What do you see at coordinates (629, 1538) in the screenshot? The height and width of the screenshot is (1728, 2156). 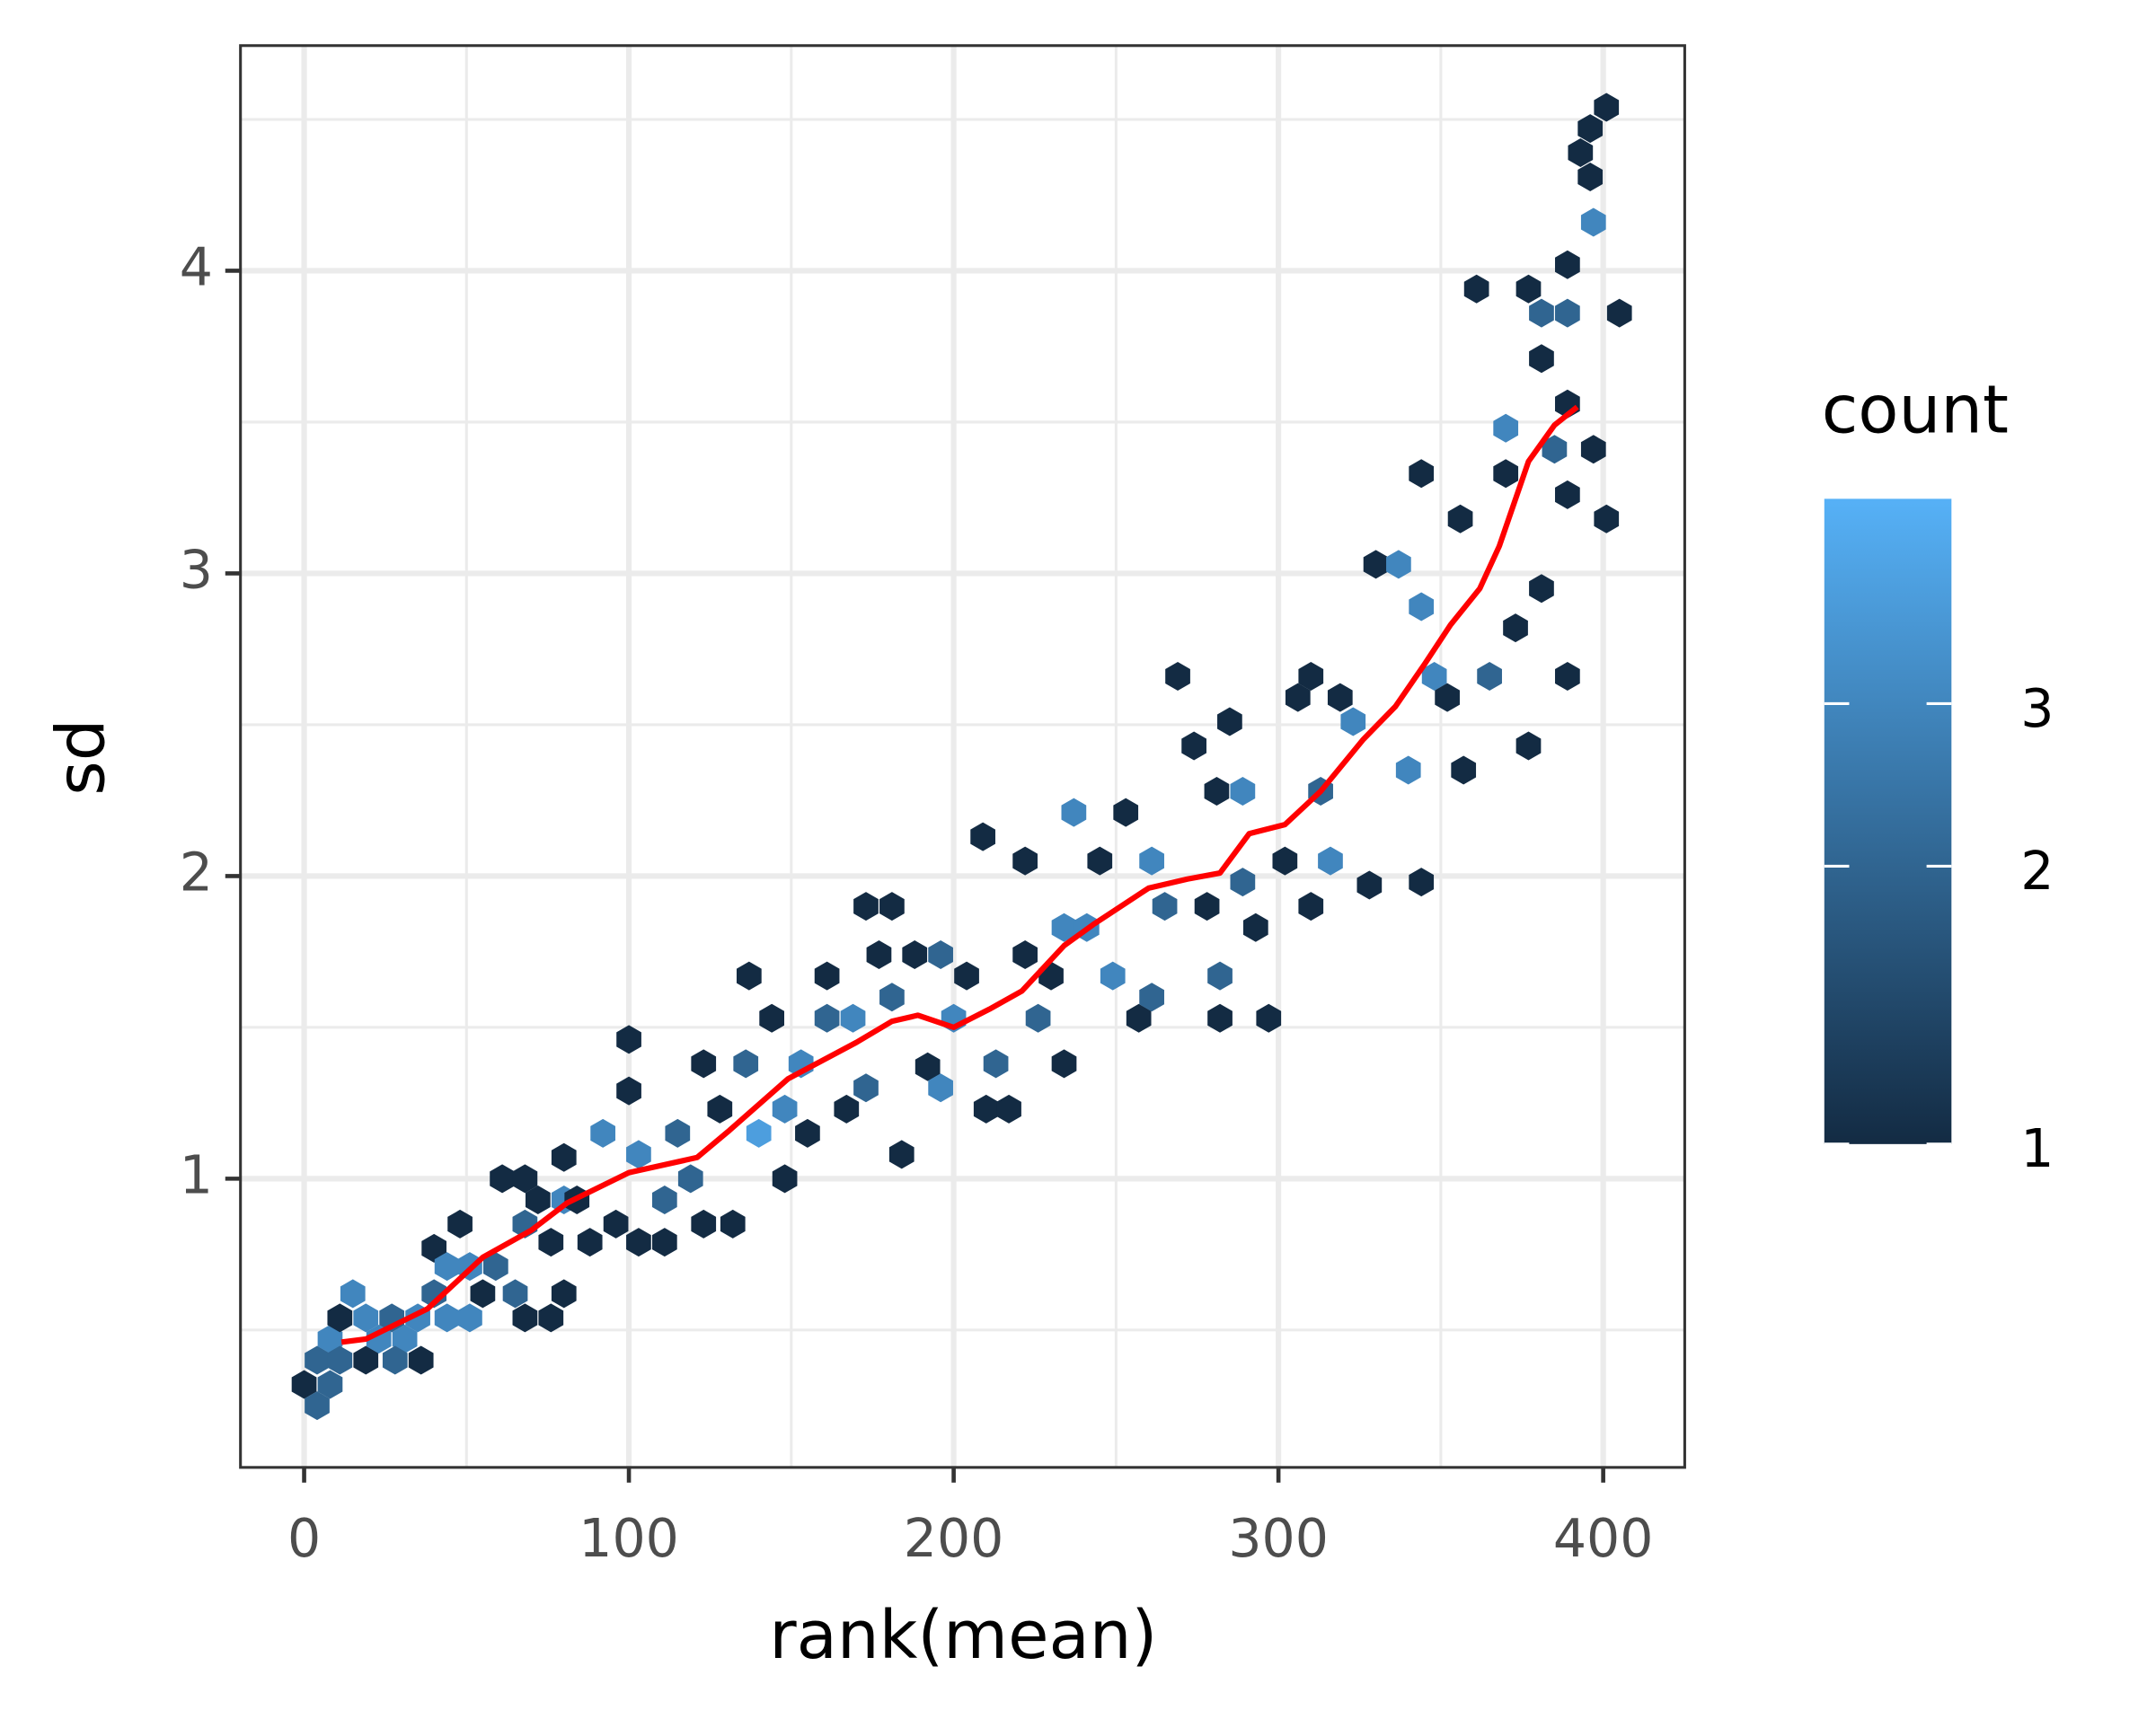 I see `x-tick-label: 100` at bounding box center [629, 1538].